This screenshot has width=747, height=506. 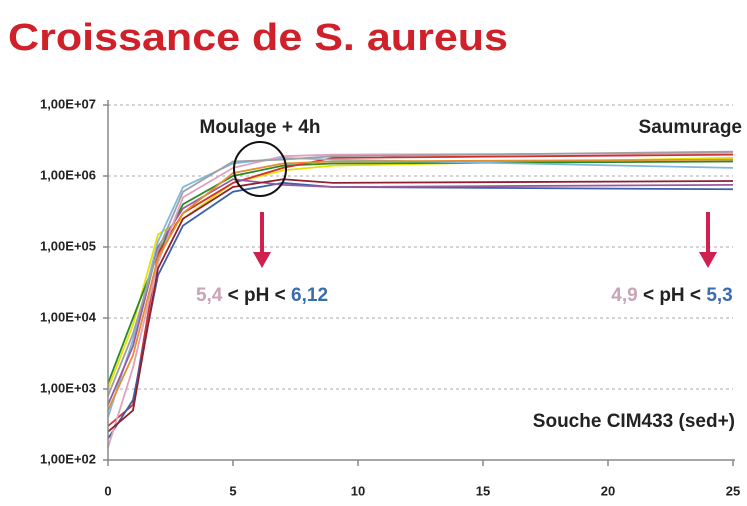 I want to click on y-tick-label: 1,00E+03, so click(x=68, y=387).